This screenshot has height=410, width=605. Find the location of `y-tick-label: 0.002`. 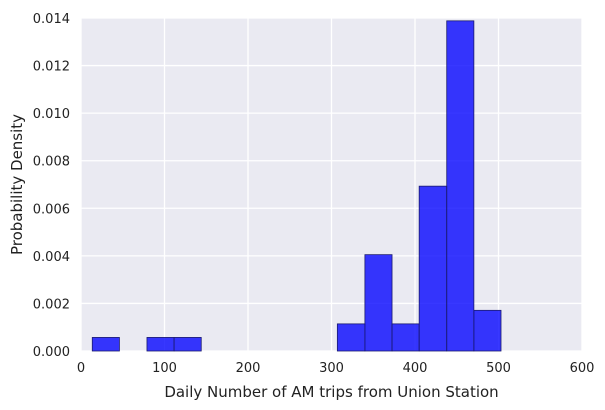

y-tick-label: 0.002 is located at coordinates (51, 304).